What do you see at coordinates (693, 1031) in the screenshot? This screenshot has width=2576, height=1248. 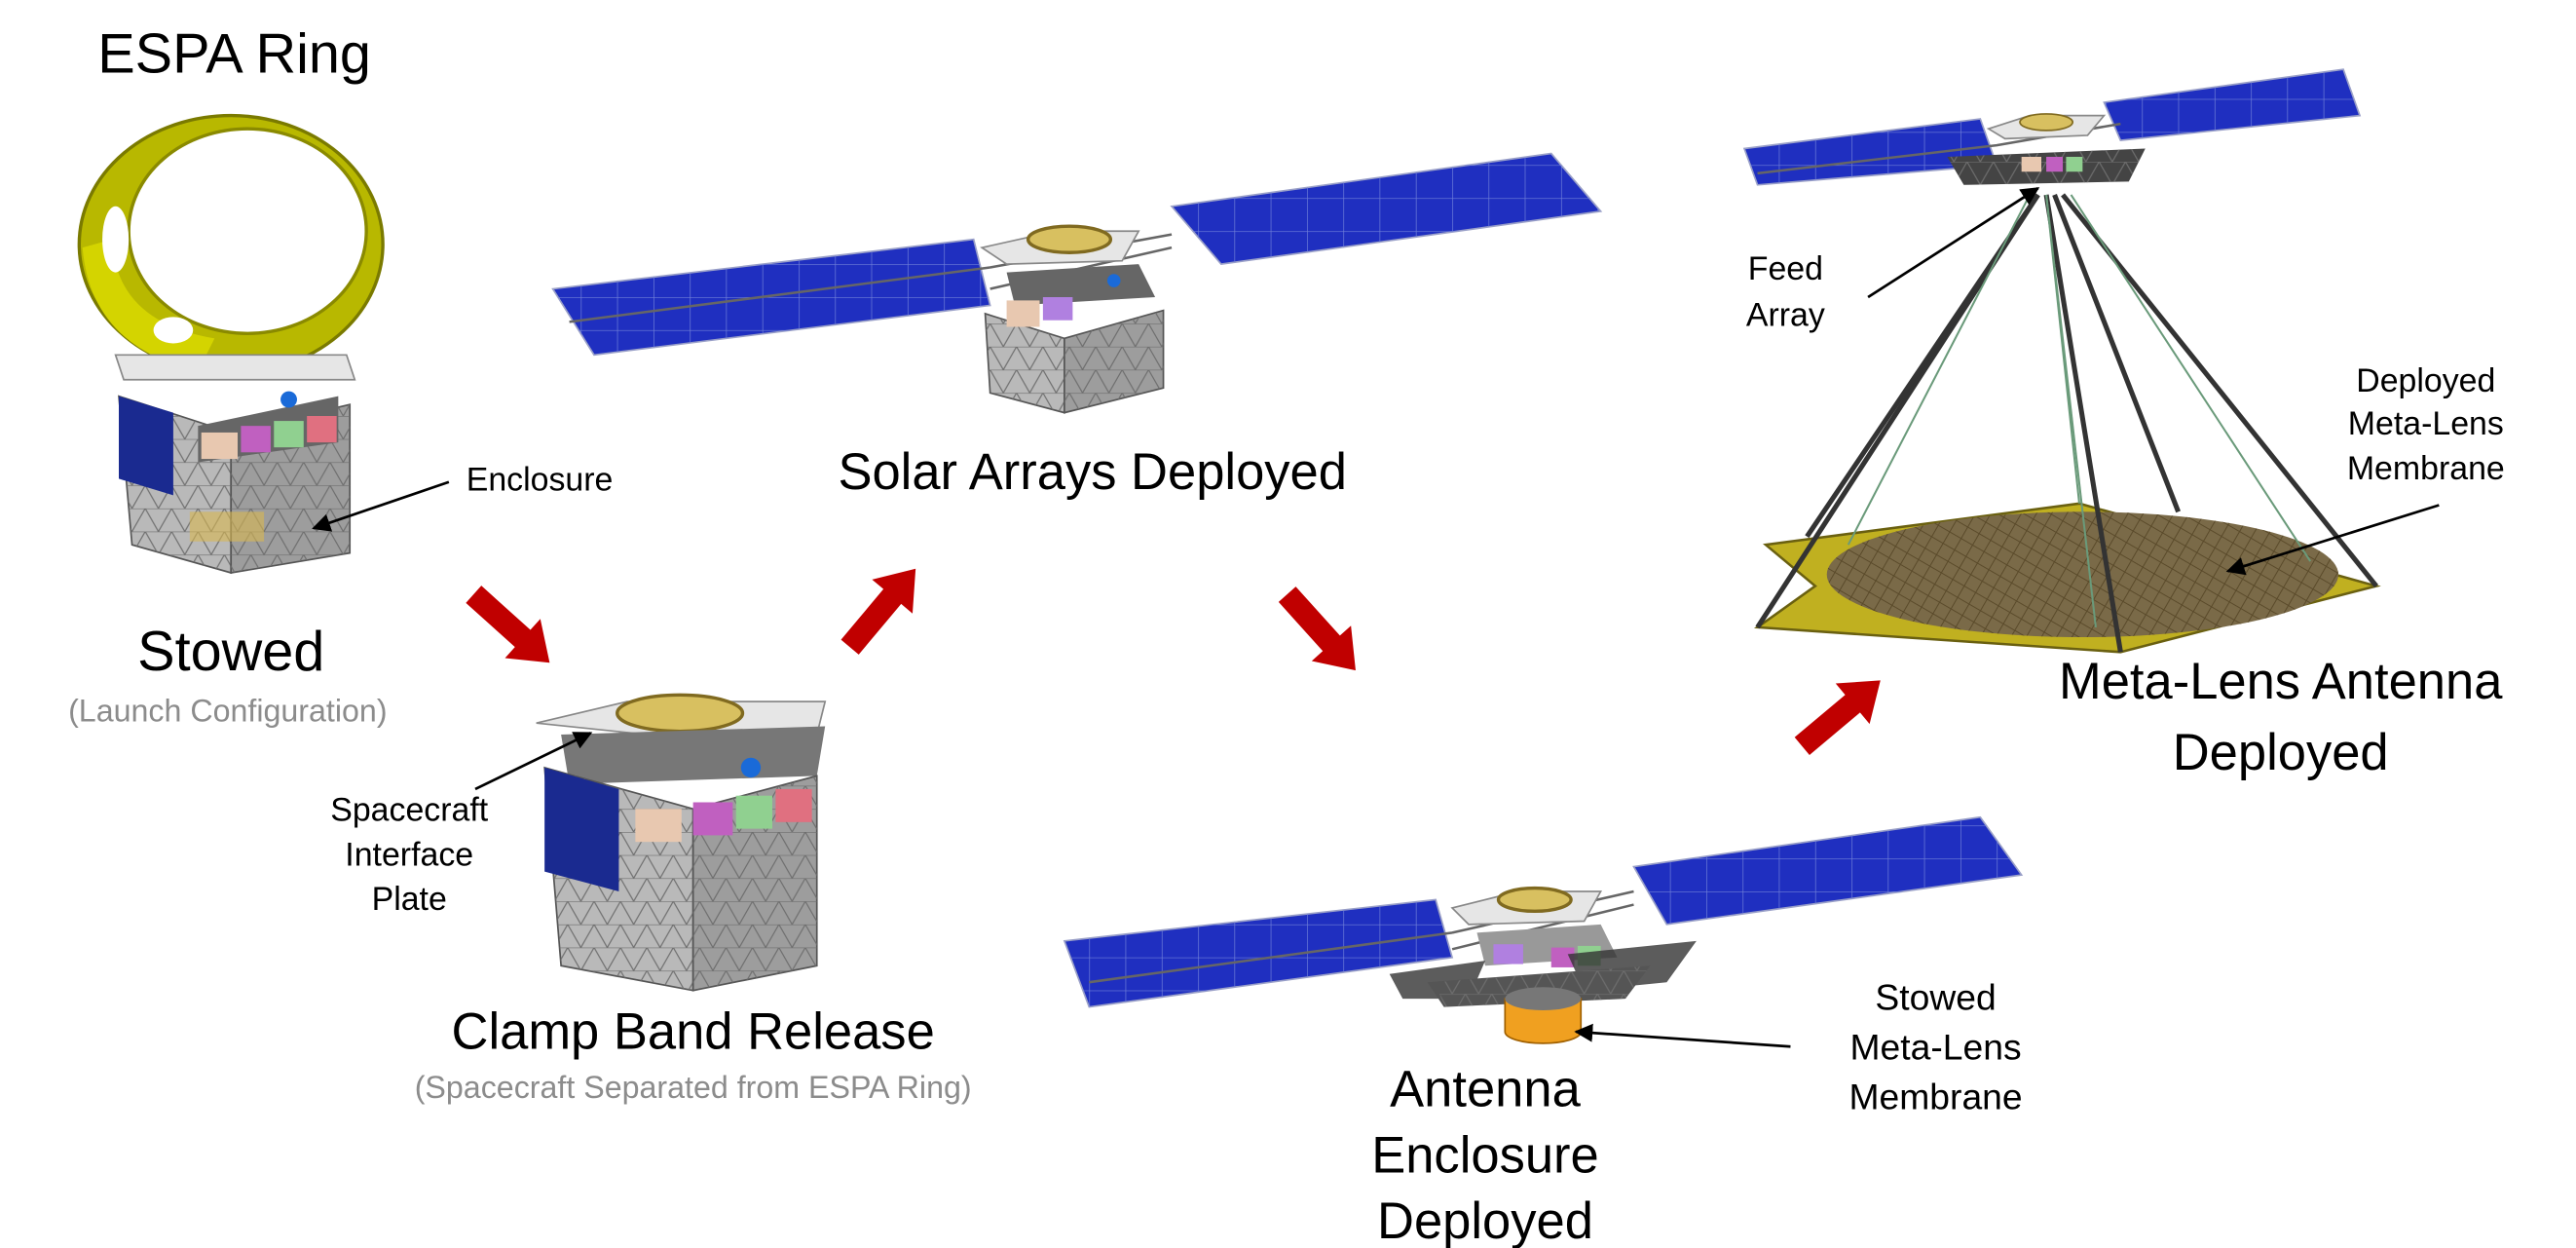 I see `stage-title: Clamp Band Release` at bounding box center [693, 1031].